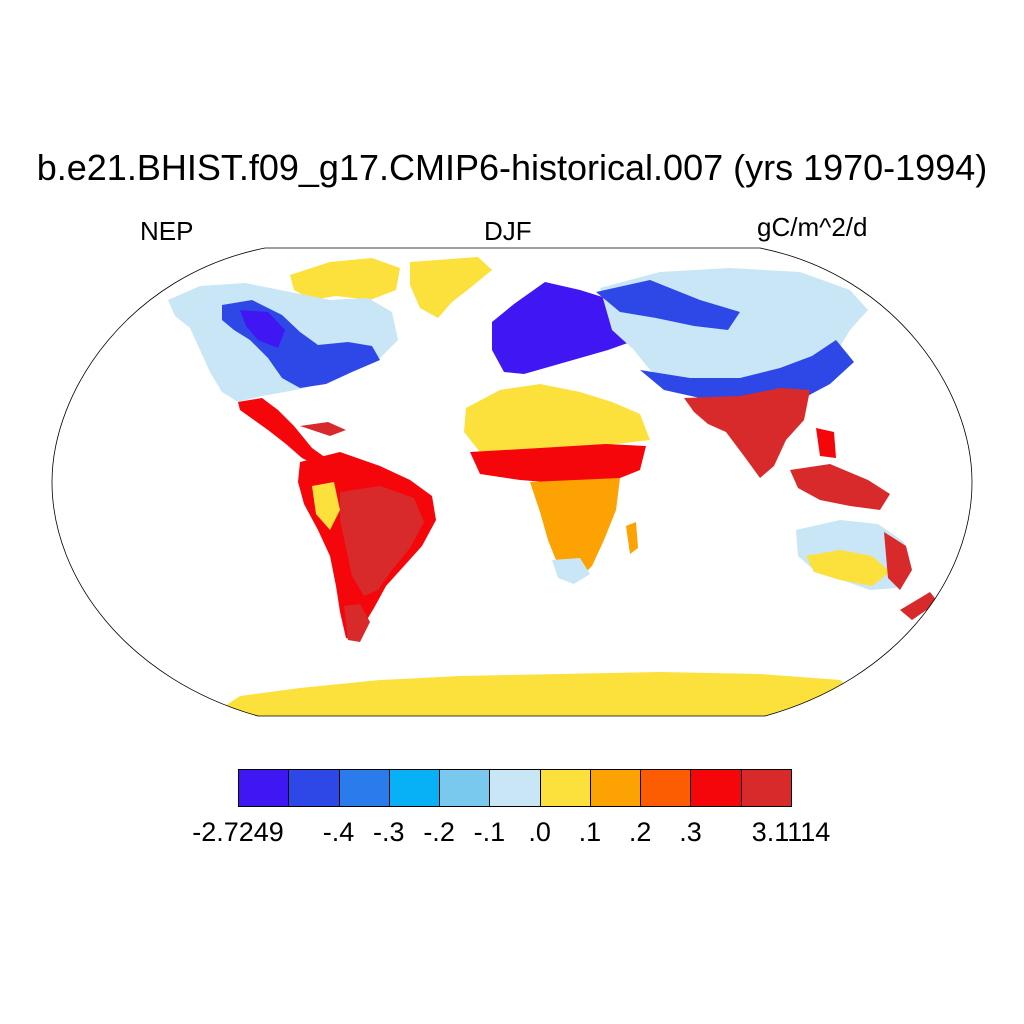 This screenshot has width=1024, height=1024. Describe the element at coordinates (282, 432) in the screenshot. I see `region-mexico` at that location.